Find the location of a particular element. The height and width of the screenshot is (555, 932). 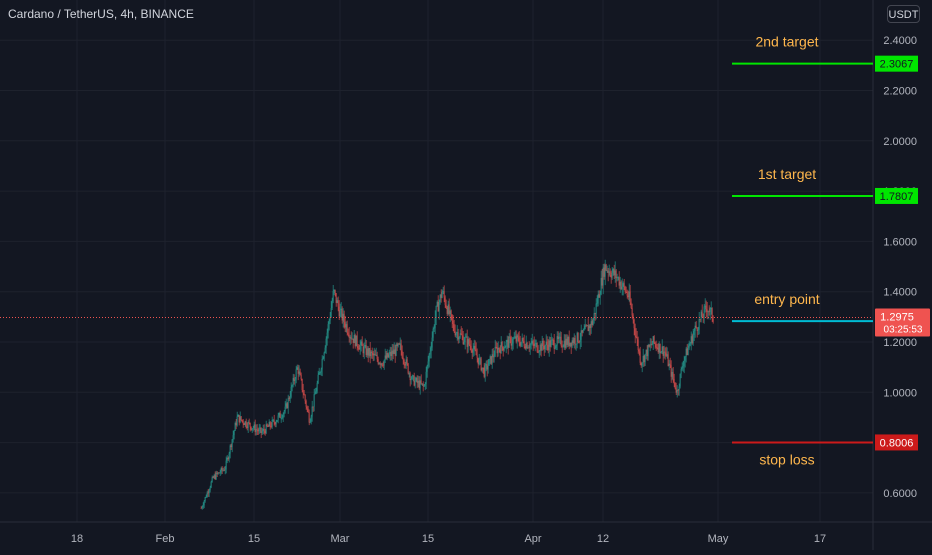

2nd-target-label: 2nd target is located at coordinates (786, 42).